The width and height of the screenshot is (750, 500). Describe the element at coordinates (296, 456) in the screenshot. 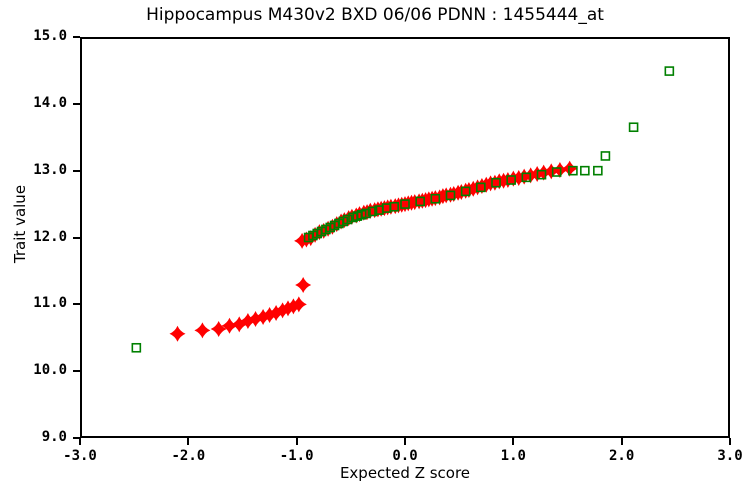

I see `x-tick-label: -1.0` at that location.